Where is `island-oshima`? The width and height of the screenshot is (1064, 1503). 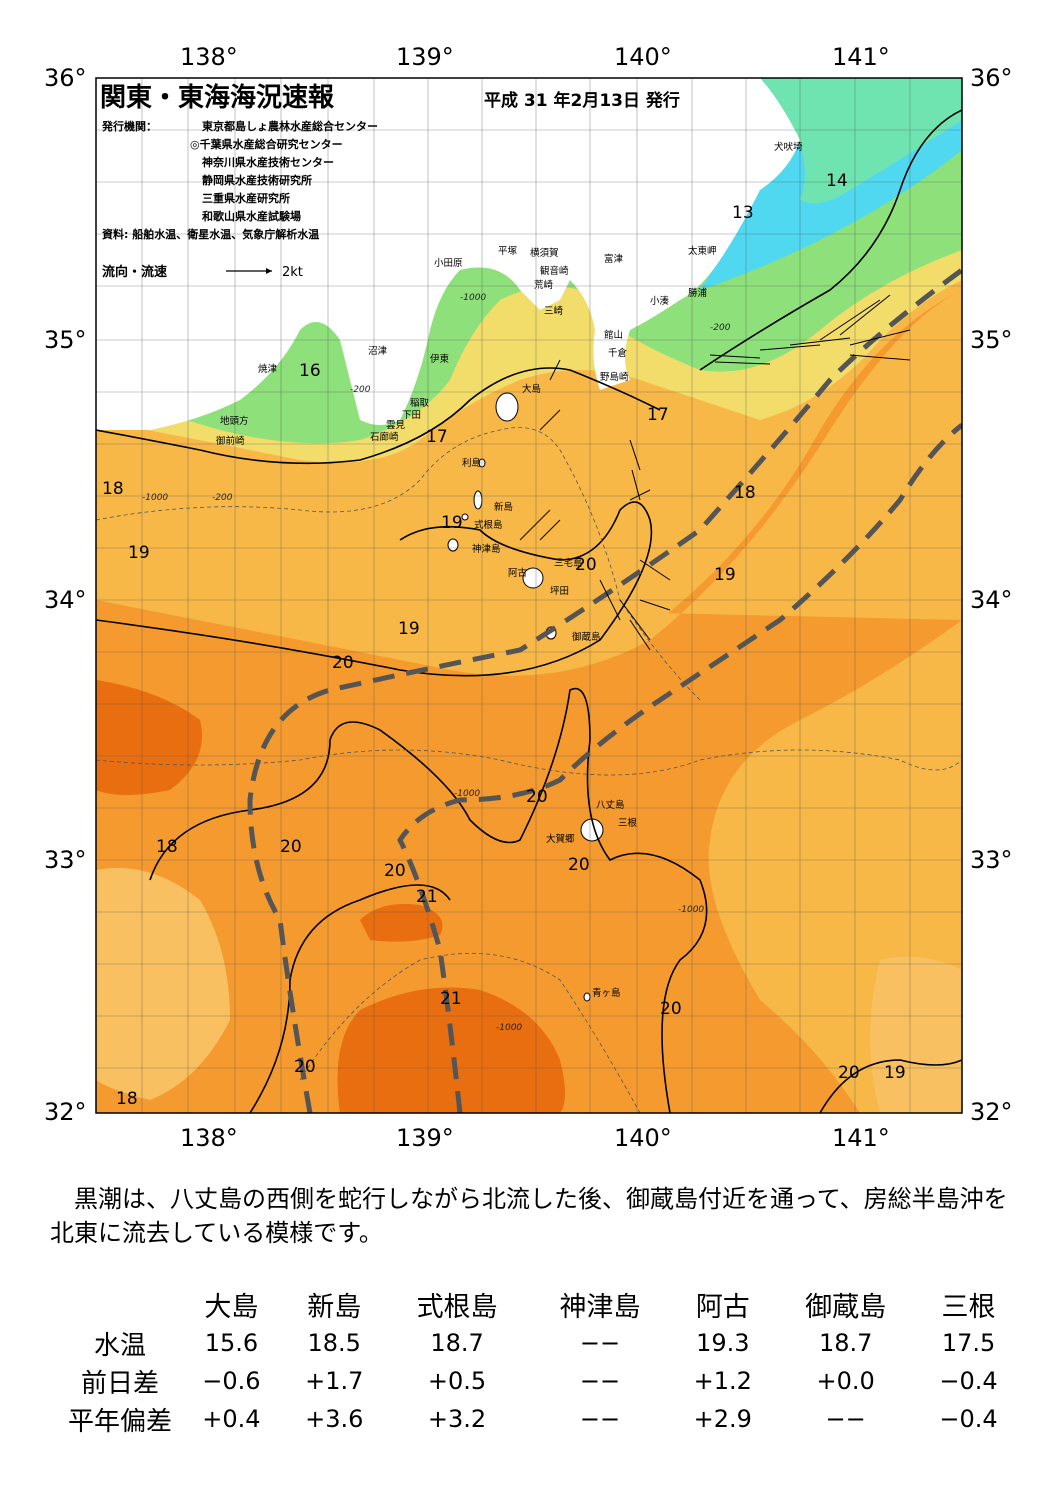
island-oshima is located at coordinates (507, 407).